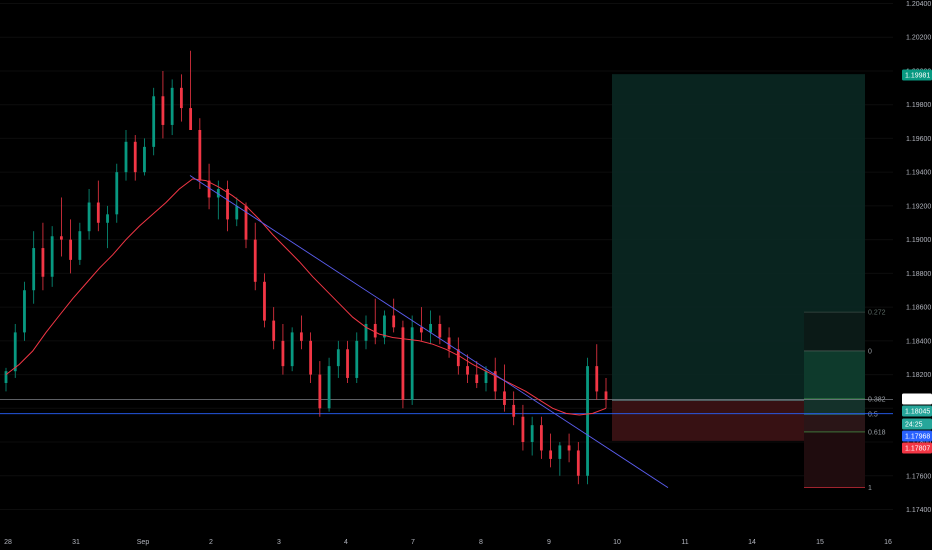 The image size is (932, 550). I want to click on fib-level-label: 0, so click(870, 351).